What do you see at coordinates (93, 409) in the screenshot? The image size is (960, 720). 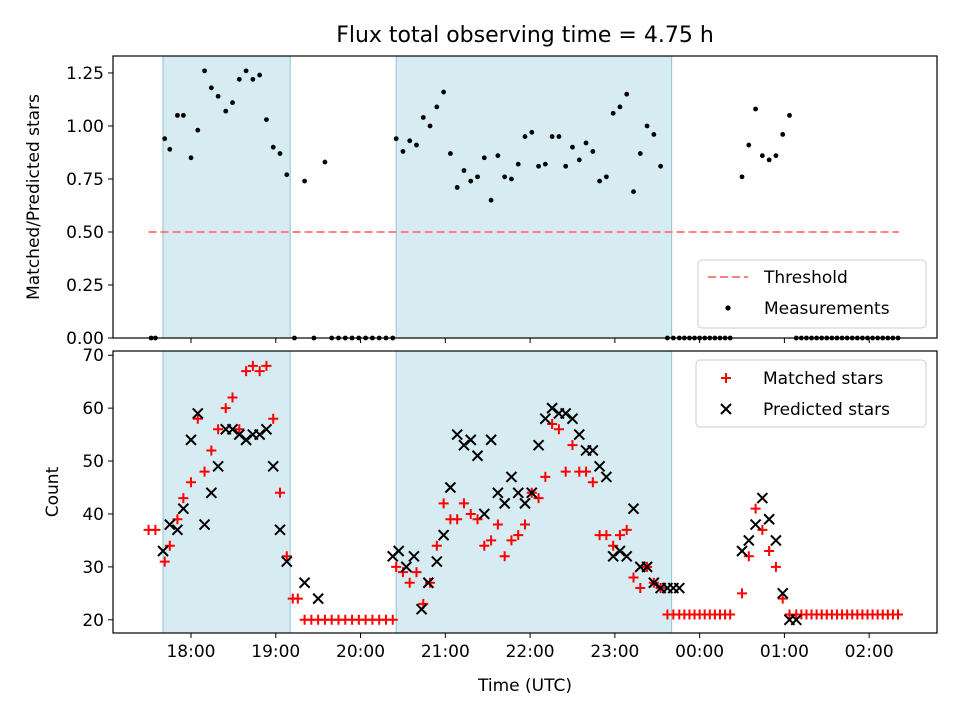 I see `bottom-y-tick-label: 60` at bounding box center [93, 409].